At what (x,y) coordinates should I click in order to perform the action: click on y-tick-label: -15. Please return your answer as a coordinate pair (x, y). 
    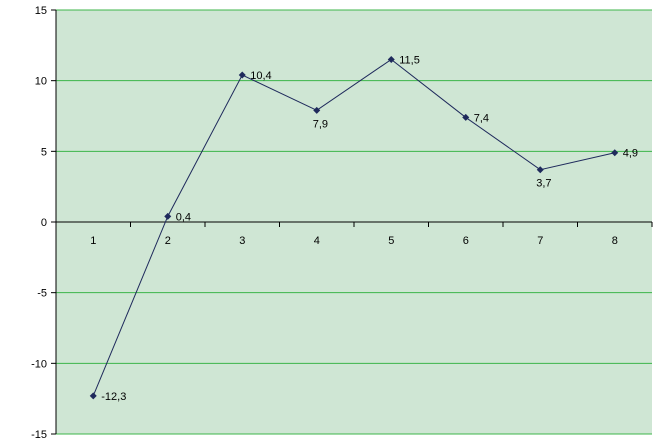
    Looking at the image, I should click on (39, 435).